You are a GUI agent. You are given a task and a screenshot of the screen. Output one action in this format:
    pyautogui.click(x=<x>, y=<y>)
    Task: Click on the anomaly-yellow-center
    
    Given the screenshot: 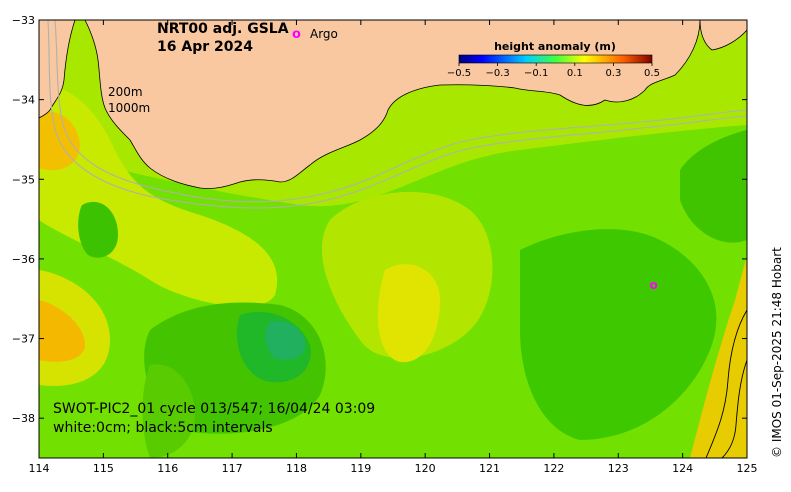 What is the action you would take?
    pyautogui.click(x=408, y=313)
    